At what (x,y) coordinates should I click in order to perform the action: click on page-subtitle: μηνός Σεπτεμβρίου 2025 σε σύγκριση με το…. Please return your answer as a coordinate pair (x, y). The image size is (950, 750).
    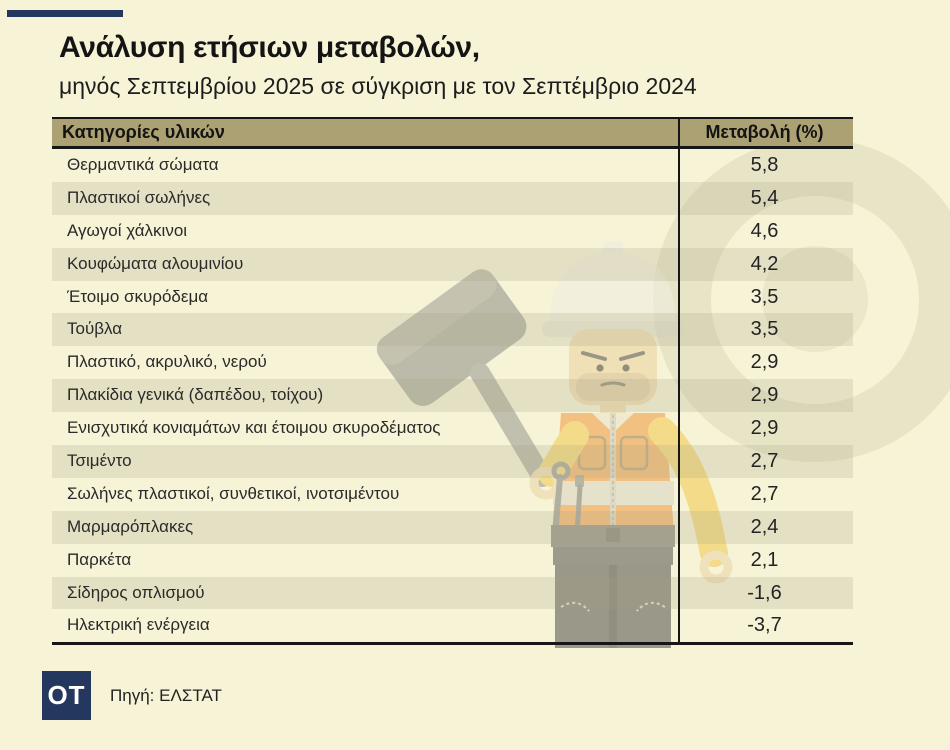
    Looking at the image, I should click on (378, 86).